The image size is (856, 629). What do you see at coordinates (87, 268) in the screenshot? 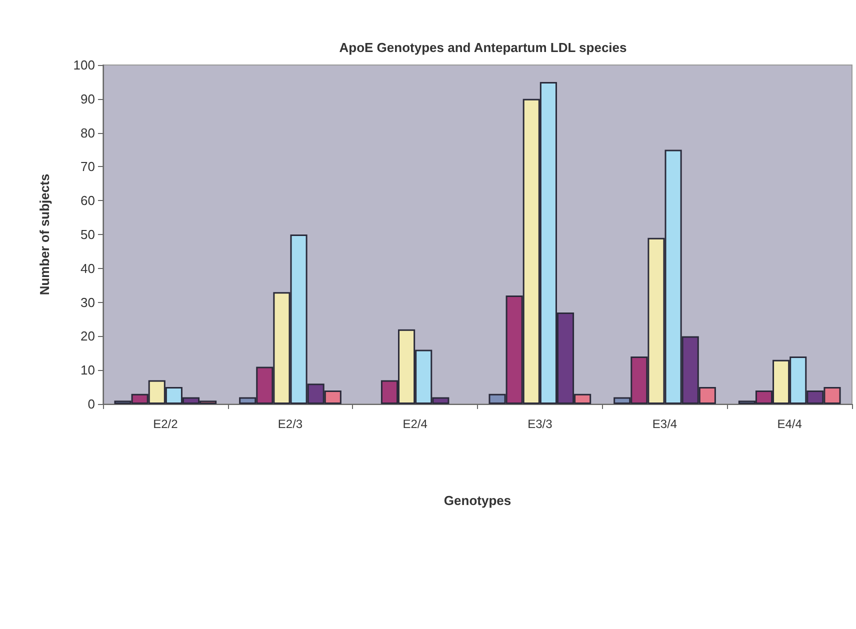
I see `y-tick-label: 40` at bounding box center [87, 268].